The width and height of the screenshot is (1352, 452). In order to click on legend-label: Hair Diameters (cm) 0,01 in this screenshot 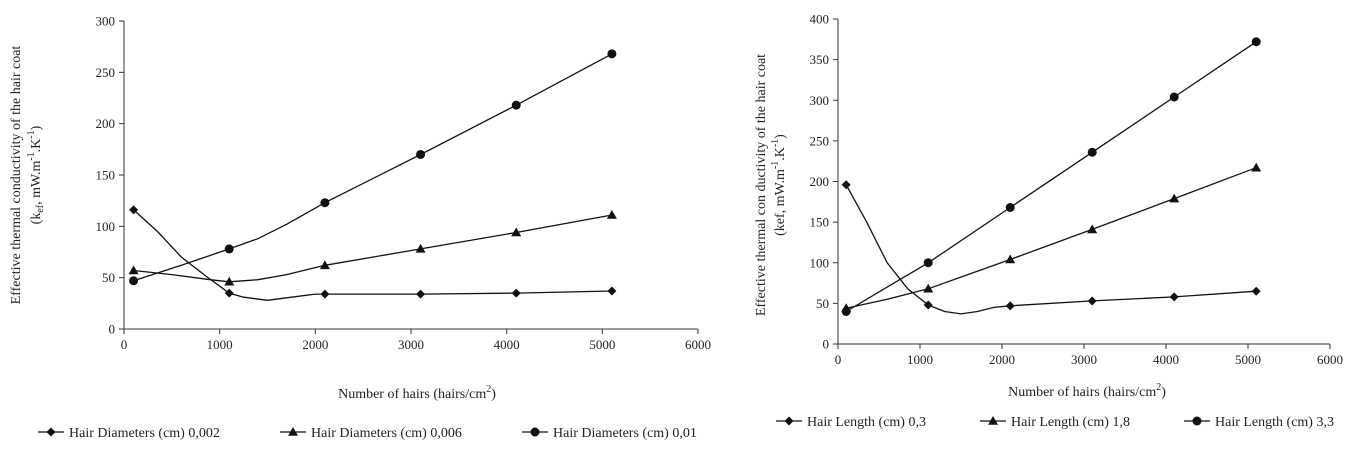, I will do `click(625, 433)`.